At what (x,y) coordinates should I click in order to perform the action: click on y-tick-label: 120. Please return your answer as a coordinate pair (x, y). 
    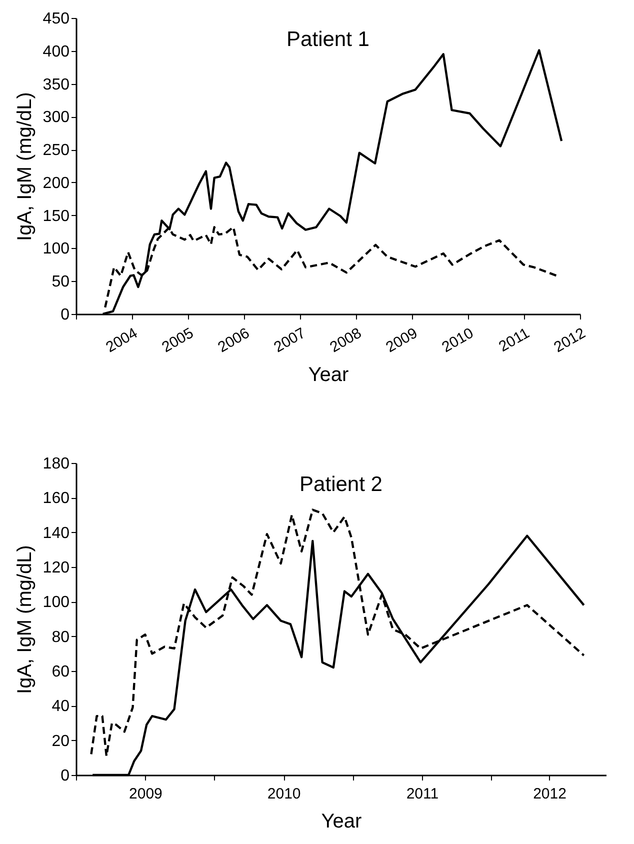
    Looking at the image, I should click on (56, 568).